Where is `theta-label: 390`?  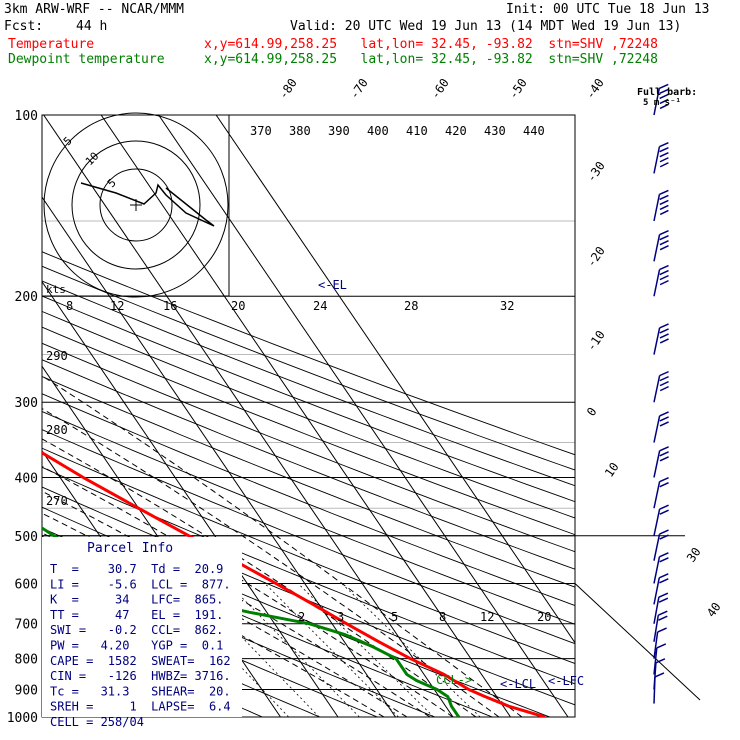
theta-label: 390 is located at coordinates (339, 131).